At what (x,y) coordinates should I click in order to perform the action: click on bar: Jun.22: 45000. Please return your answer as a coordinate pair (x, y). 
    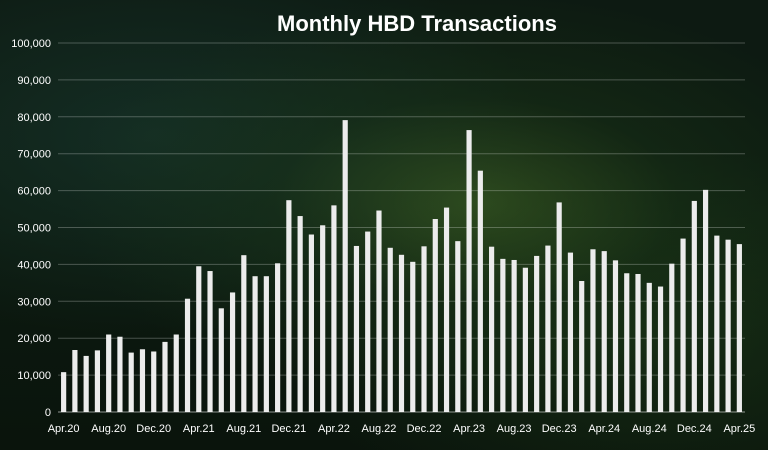
    Looking at the image, I should click on (356, 328).